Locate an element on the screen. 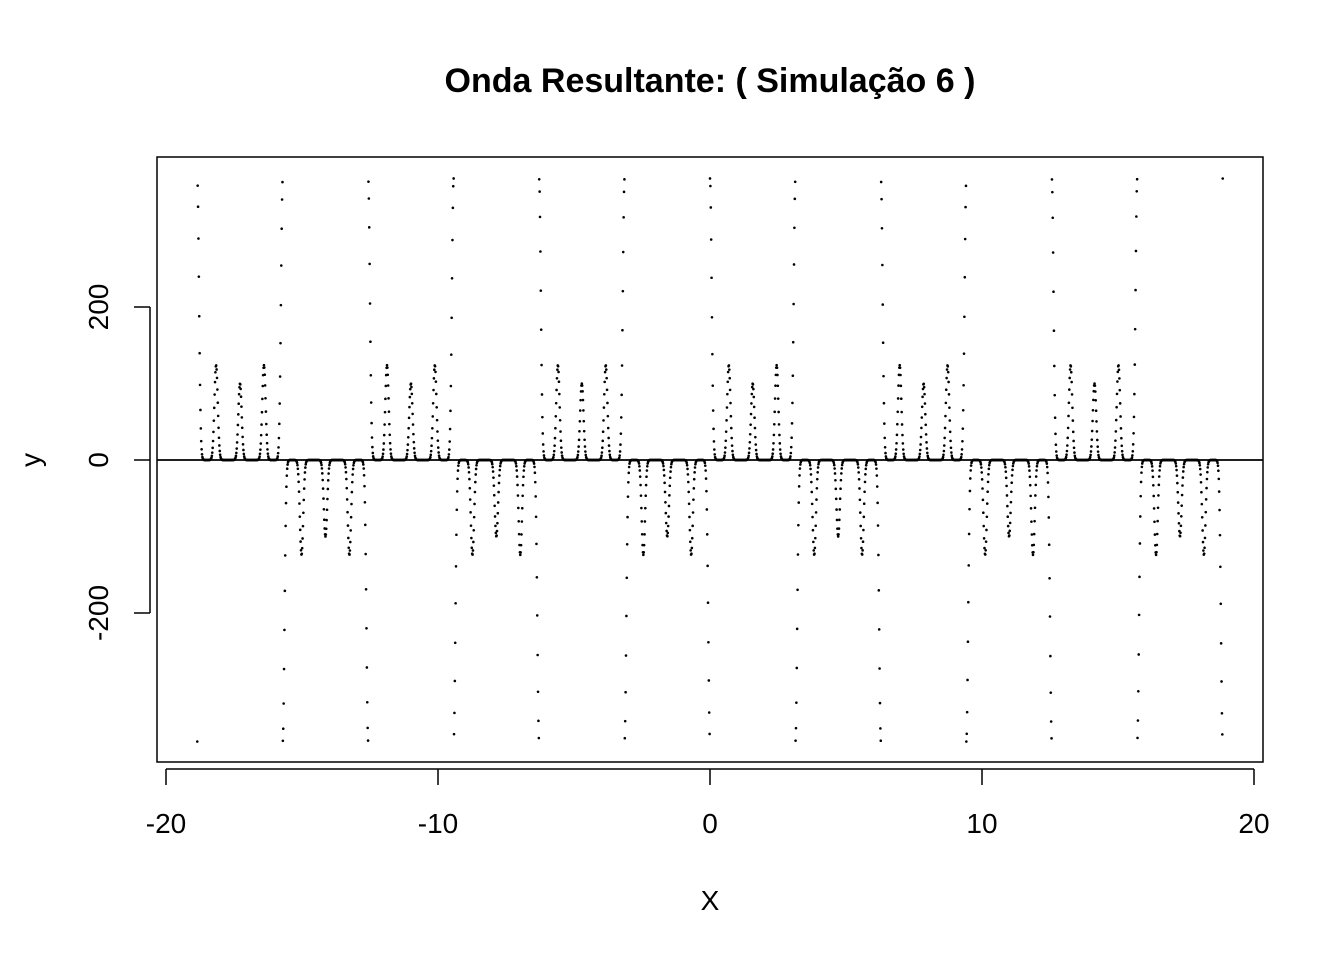 This screenshot has height=960, width=1344. y-tick-label: -200 is located at coordinates (98, 613).